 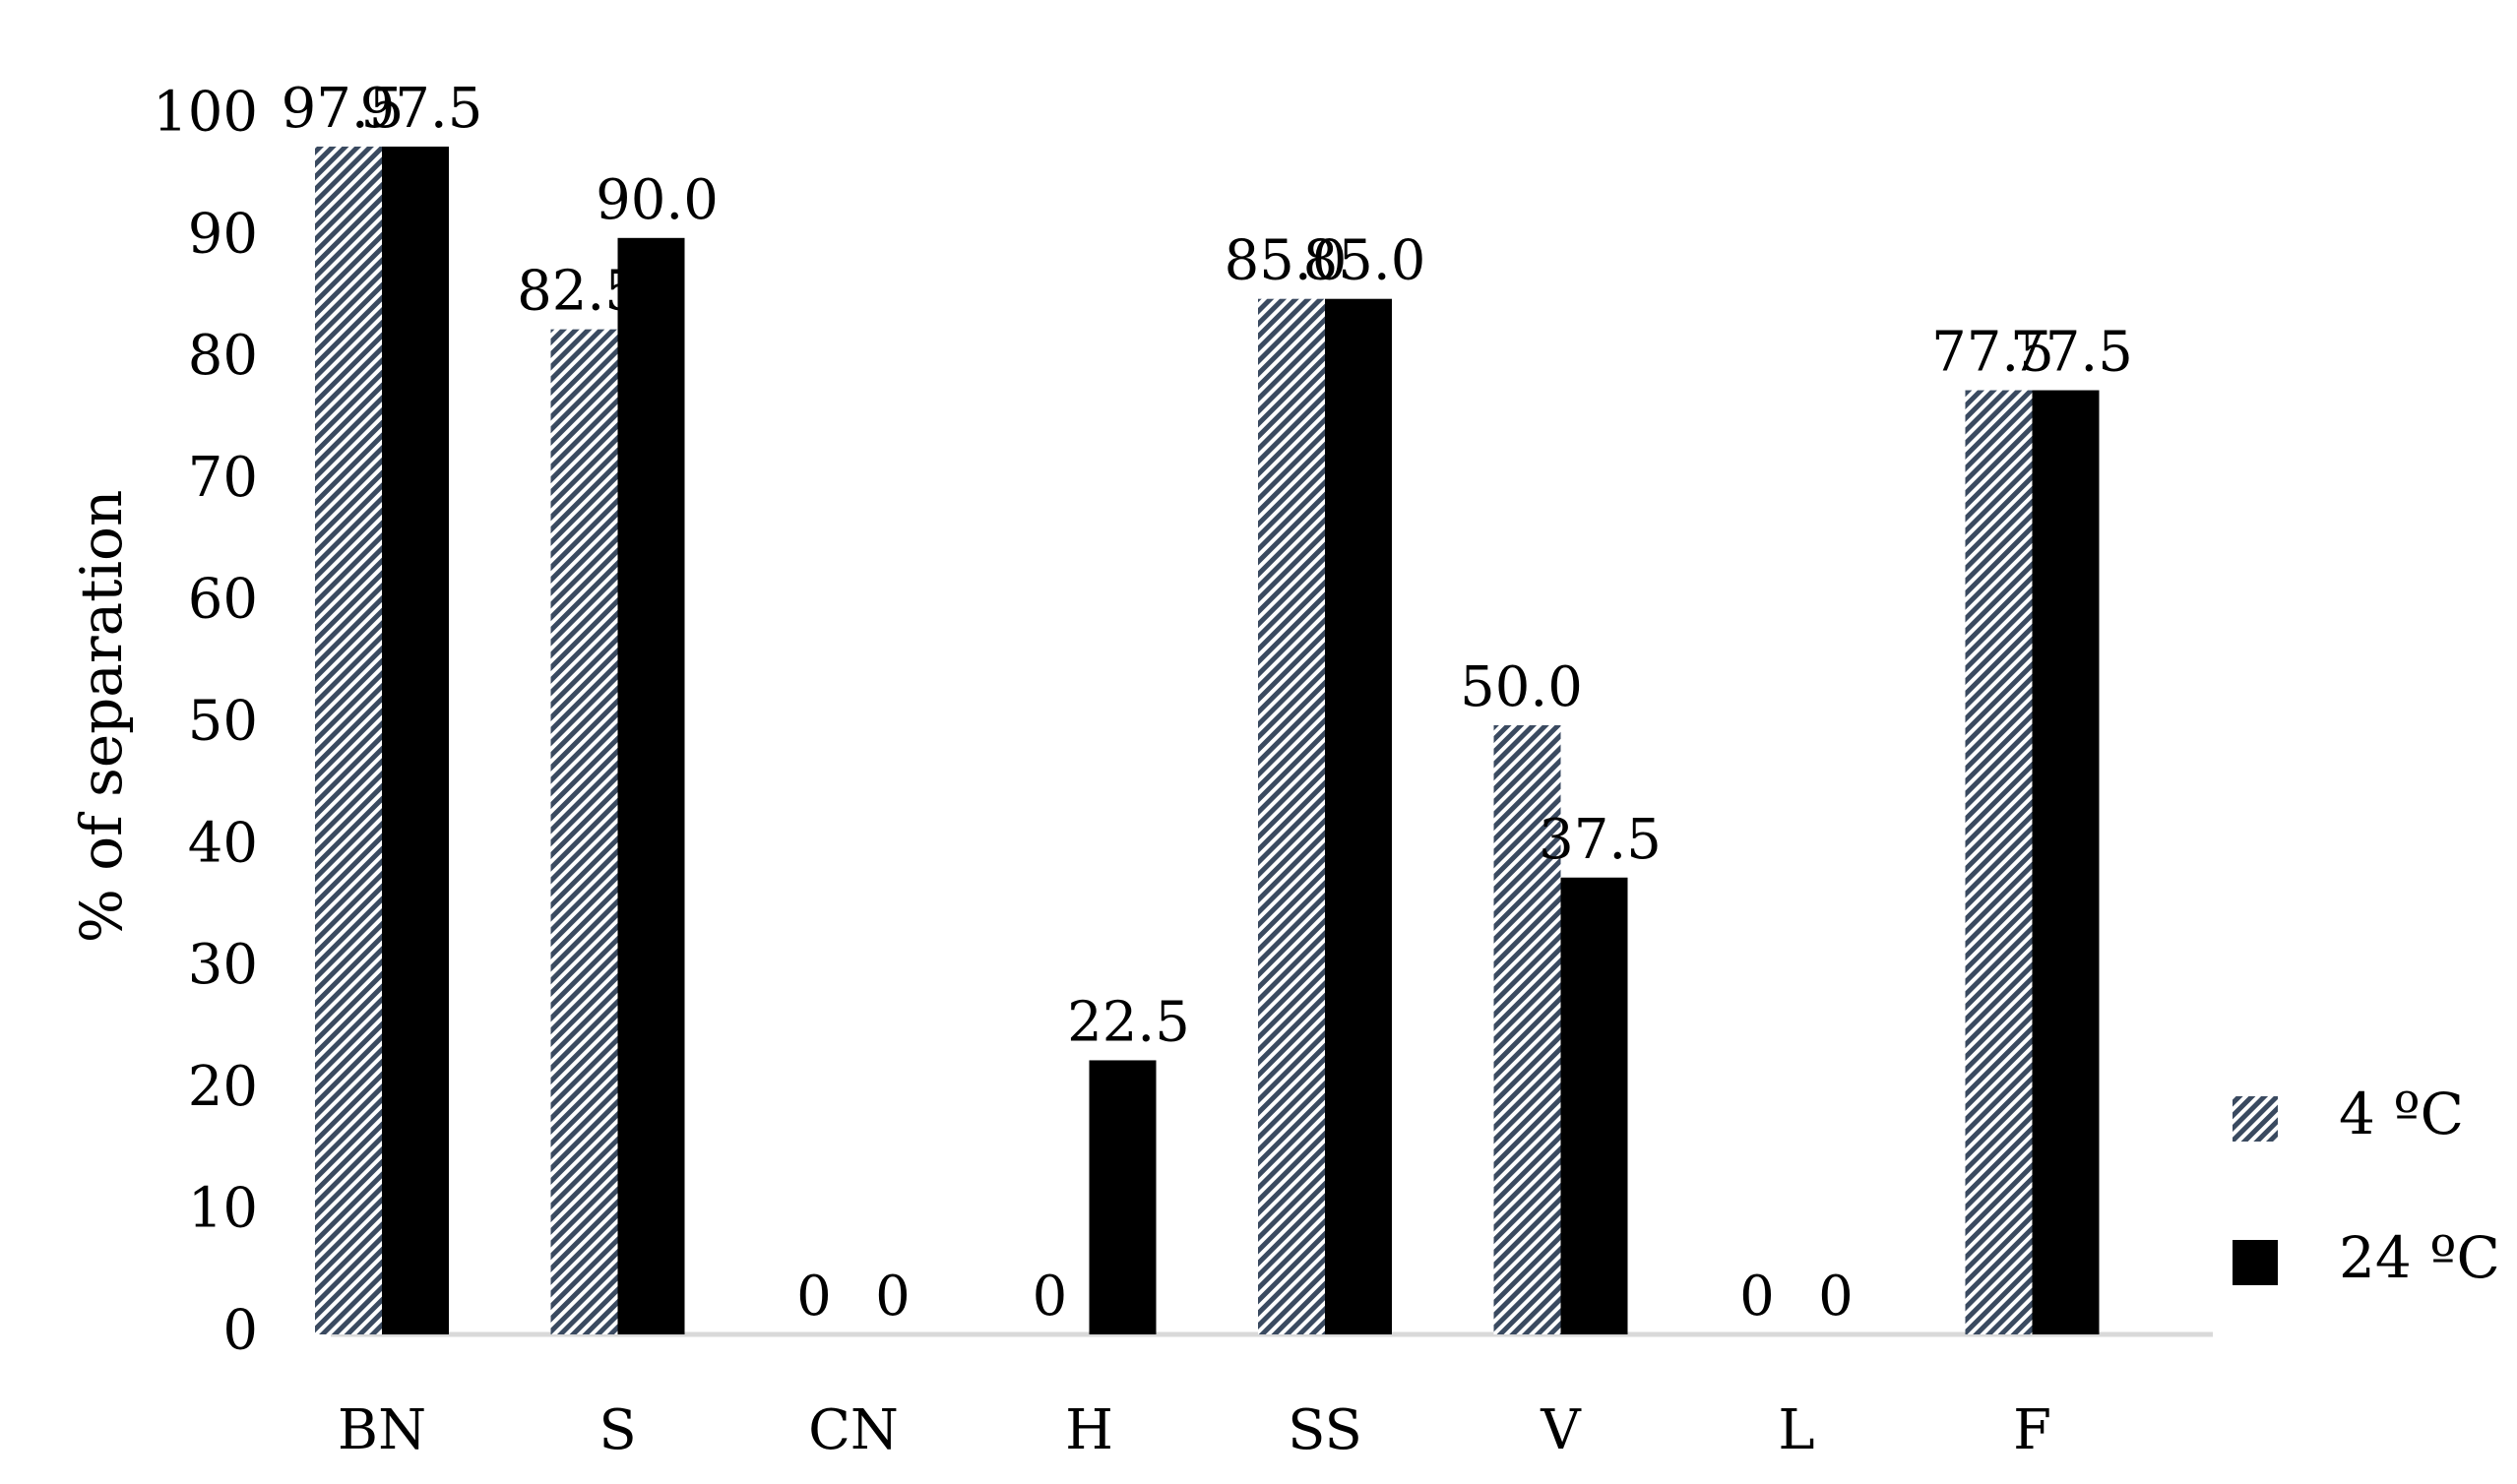 What do you see at coordinates (1561, 1430) in the screenshot?
I see `x-tick-label: V` at bounding box center [1561, 1430].